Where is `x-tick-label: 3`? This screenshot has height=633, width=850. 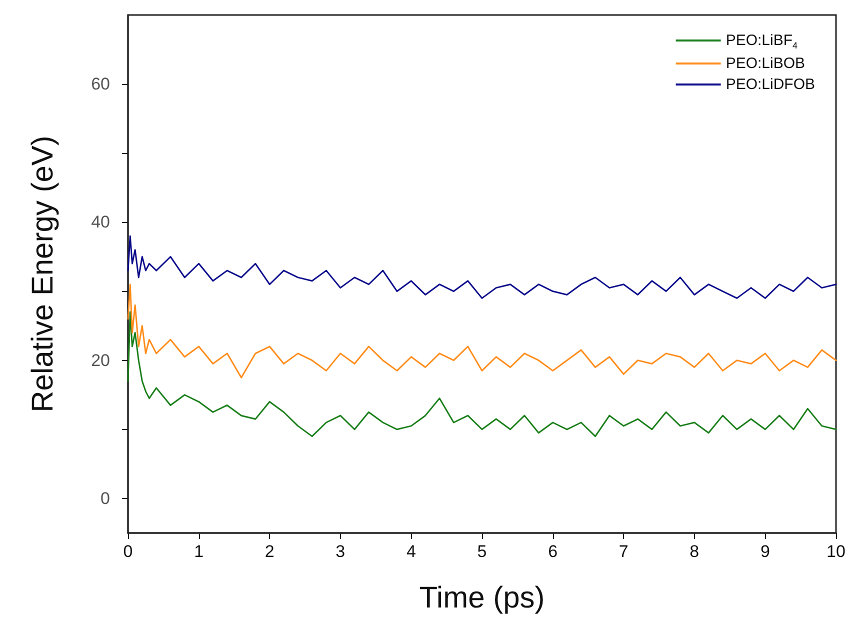 x-tick-label: 3 is located at coordinates (341, 551).